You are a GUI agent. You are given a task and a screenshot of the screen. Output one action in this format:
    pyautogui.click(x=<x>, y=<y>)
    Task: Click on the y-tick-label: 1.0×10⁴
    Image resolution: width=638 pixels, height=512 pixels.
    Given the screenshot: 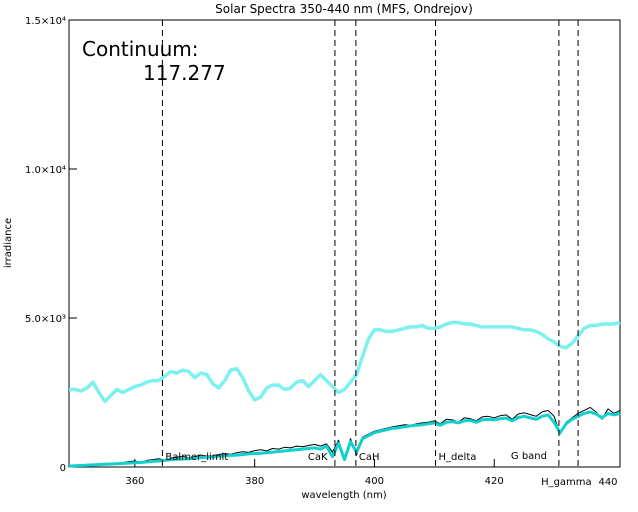 What is the action you would take?
    pyautogui.click(x=45, y=170)
    